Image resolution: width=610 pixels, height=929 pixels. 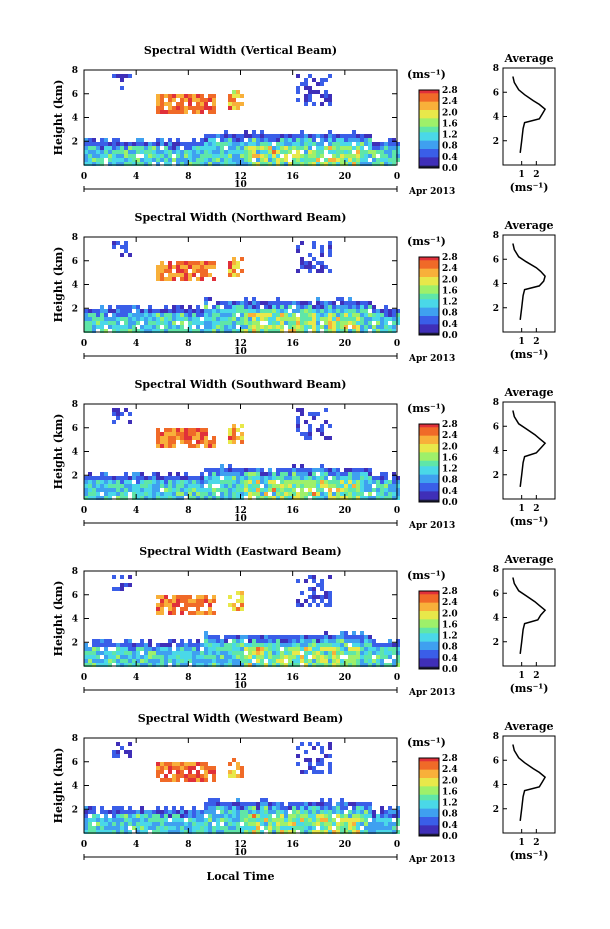 I want to click on avg-y-tick-label: 4, so click(x=496, y=118).